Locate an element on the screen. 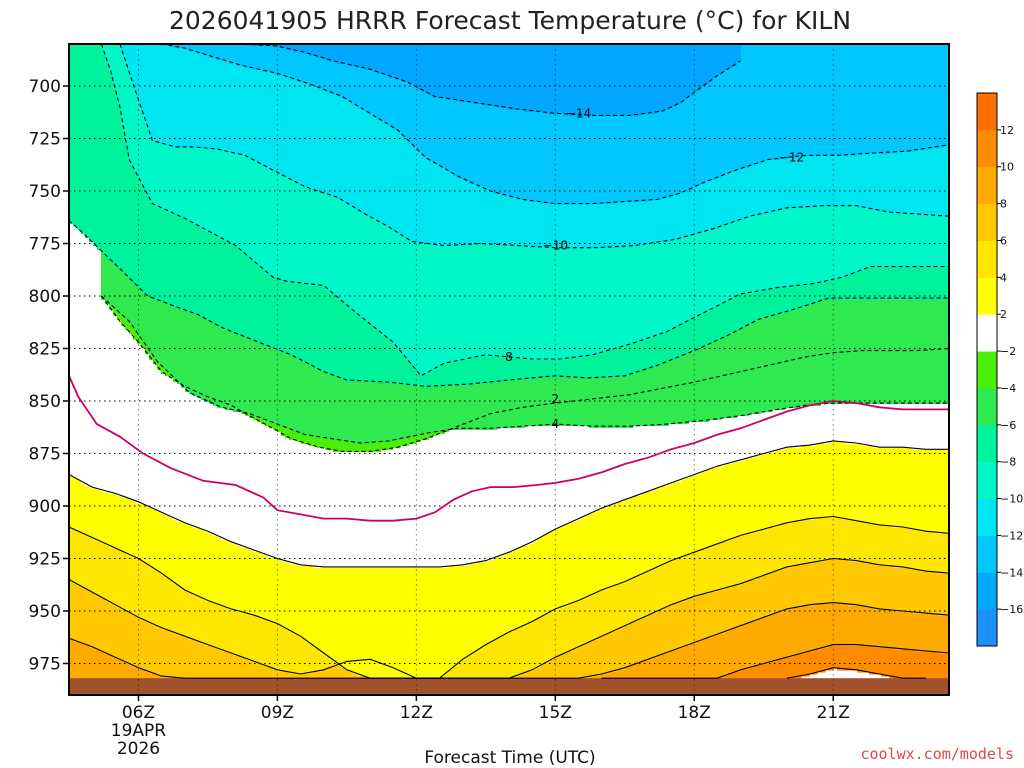 The height and width of the screenshot is (768, 1024). colorbar-label: 10 is located at coordinates (1007, 167).